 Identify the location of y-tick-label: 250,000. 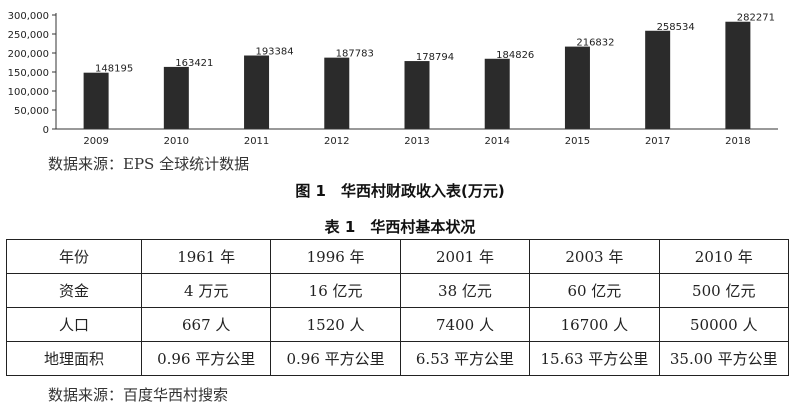
(28, 35).